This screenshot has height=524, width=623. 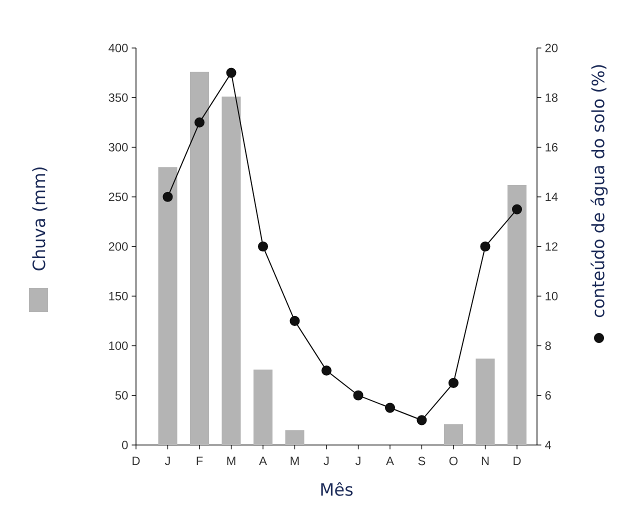 I want to click on y-tick-label: 400, so click(x=118, y=48).